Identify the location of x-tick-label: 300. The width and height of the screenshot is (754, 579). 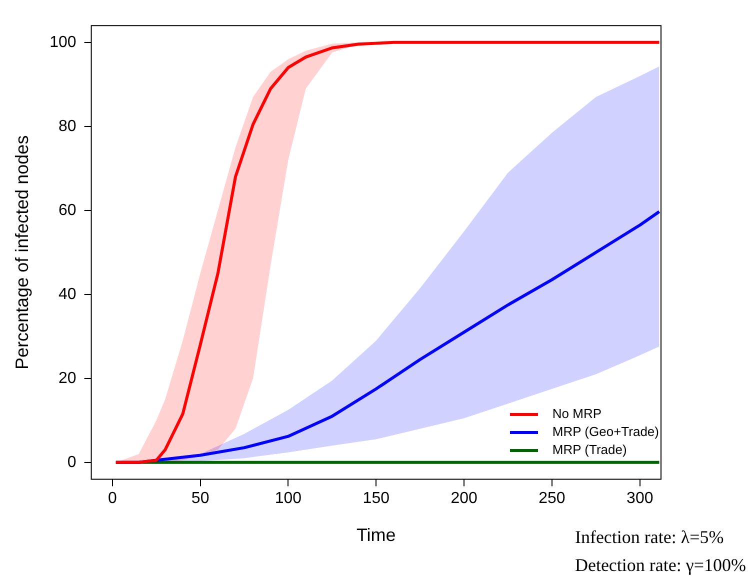
(640, 499).